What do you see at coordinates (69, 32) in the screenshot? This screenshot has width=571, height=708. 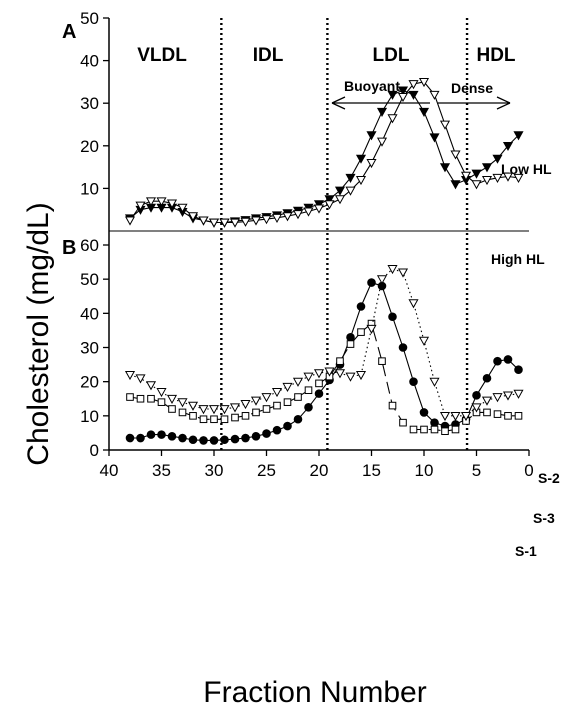 I see `panel-letter-a: A` at bounding box center [69, 32].